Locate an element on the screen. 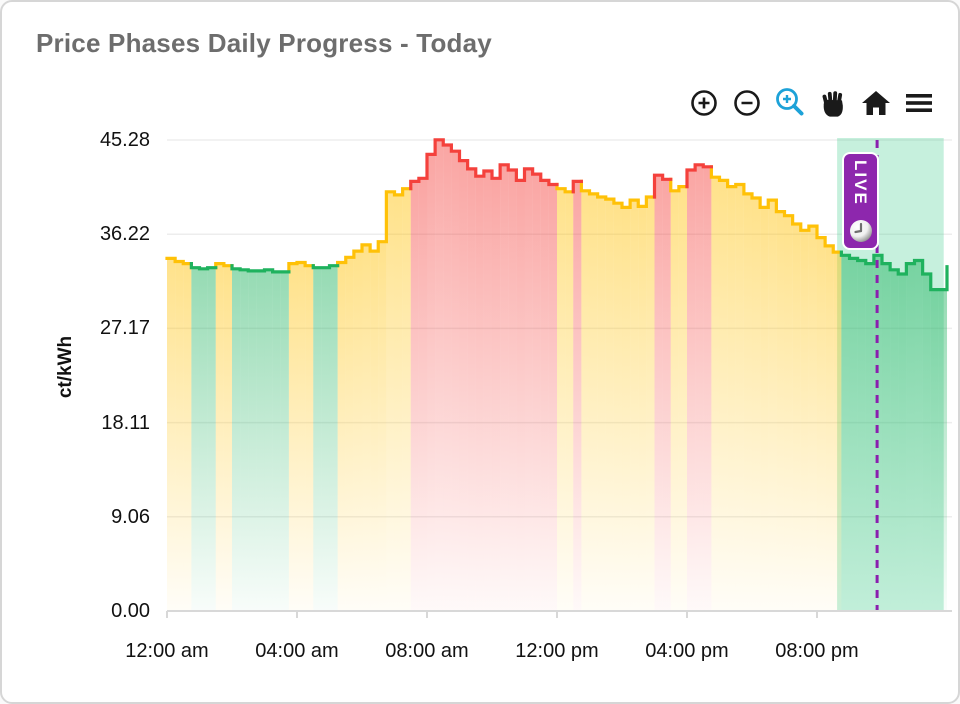  y-tick-label: 27.17 is located at coordinates (124, 328).